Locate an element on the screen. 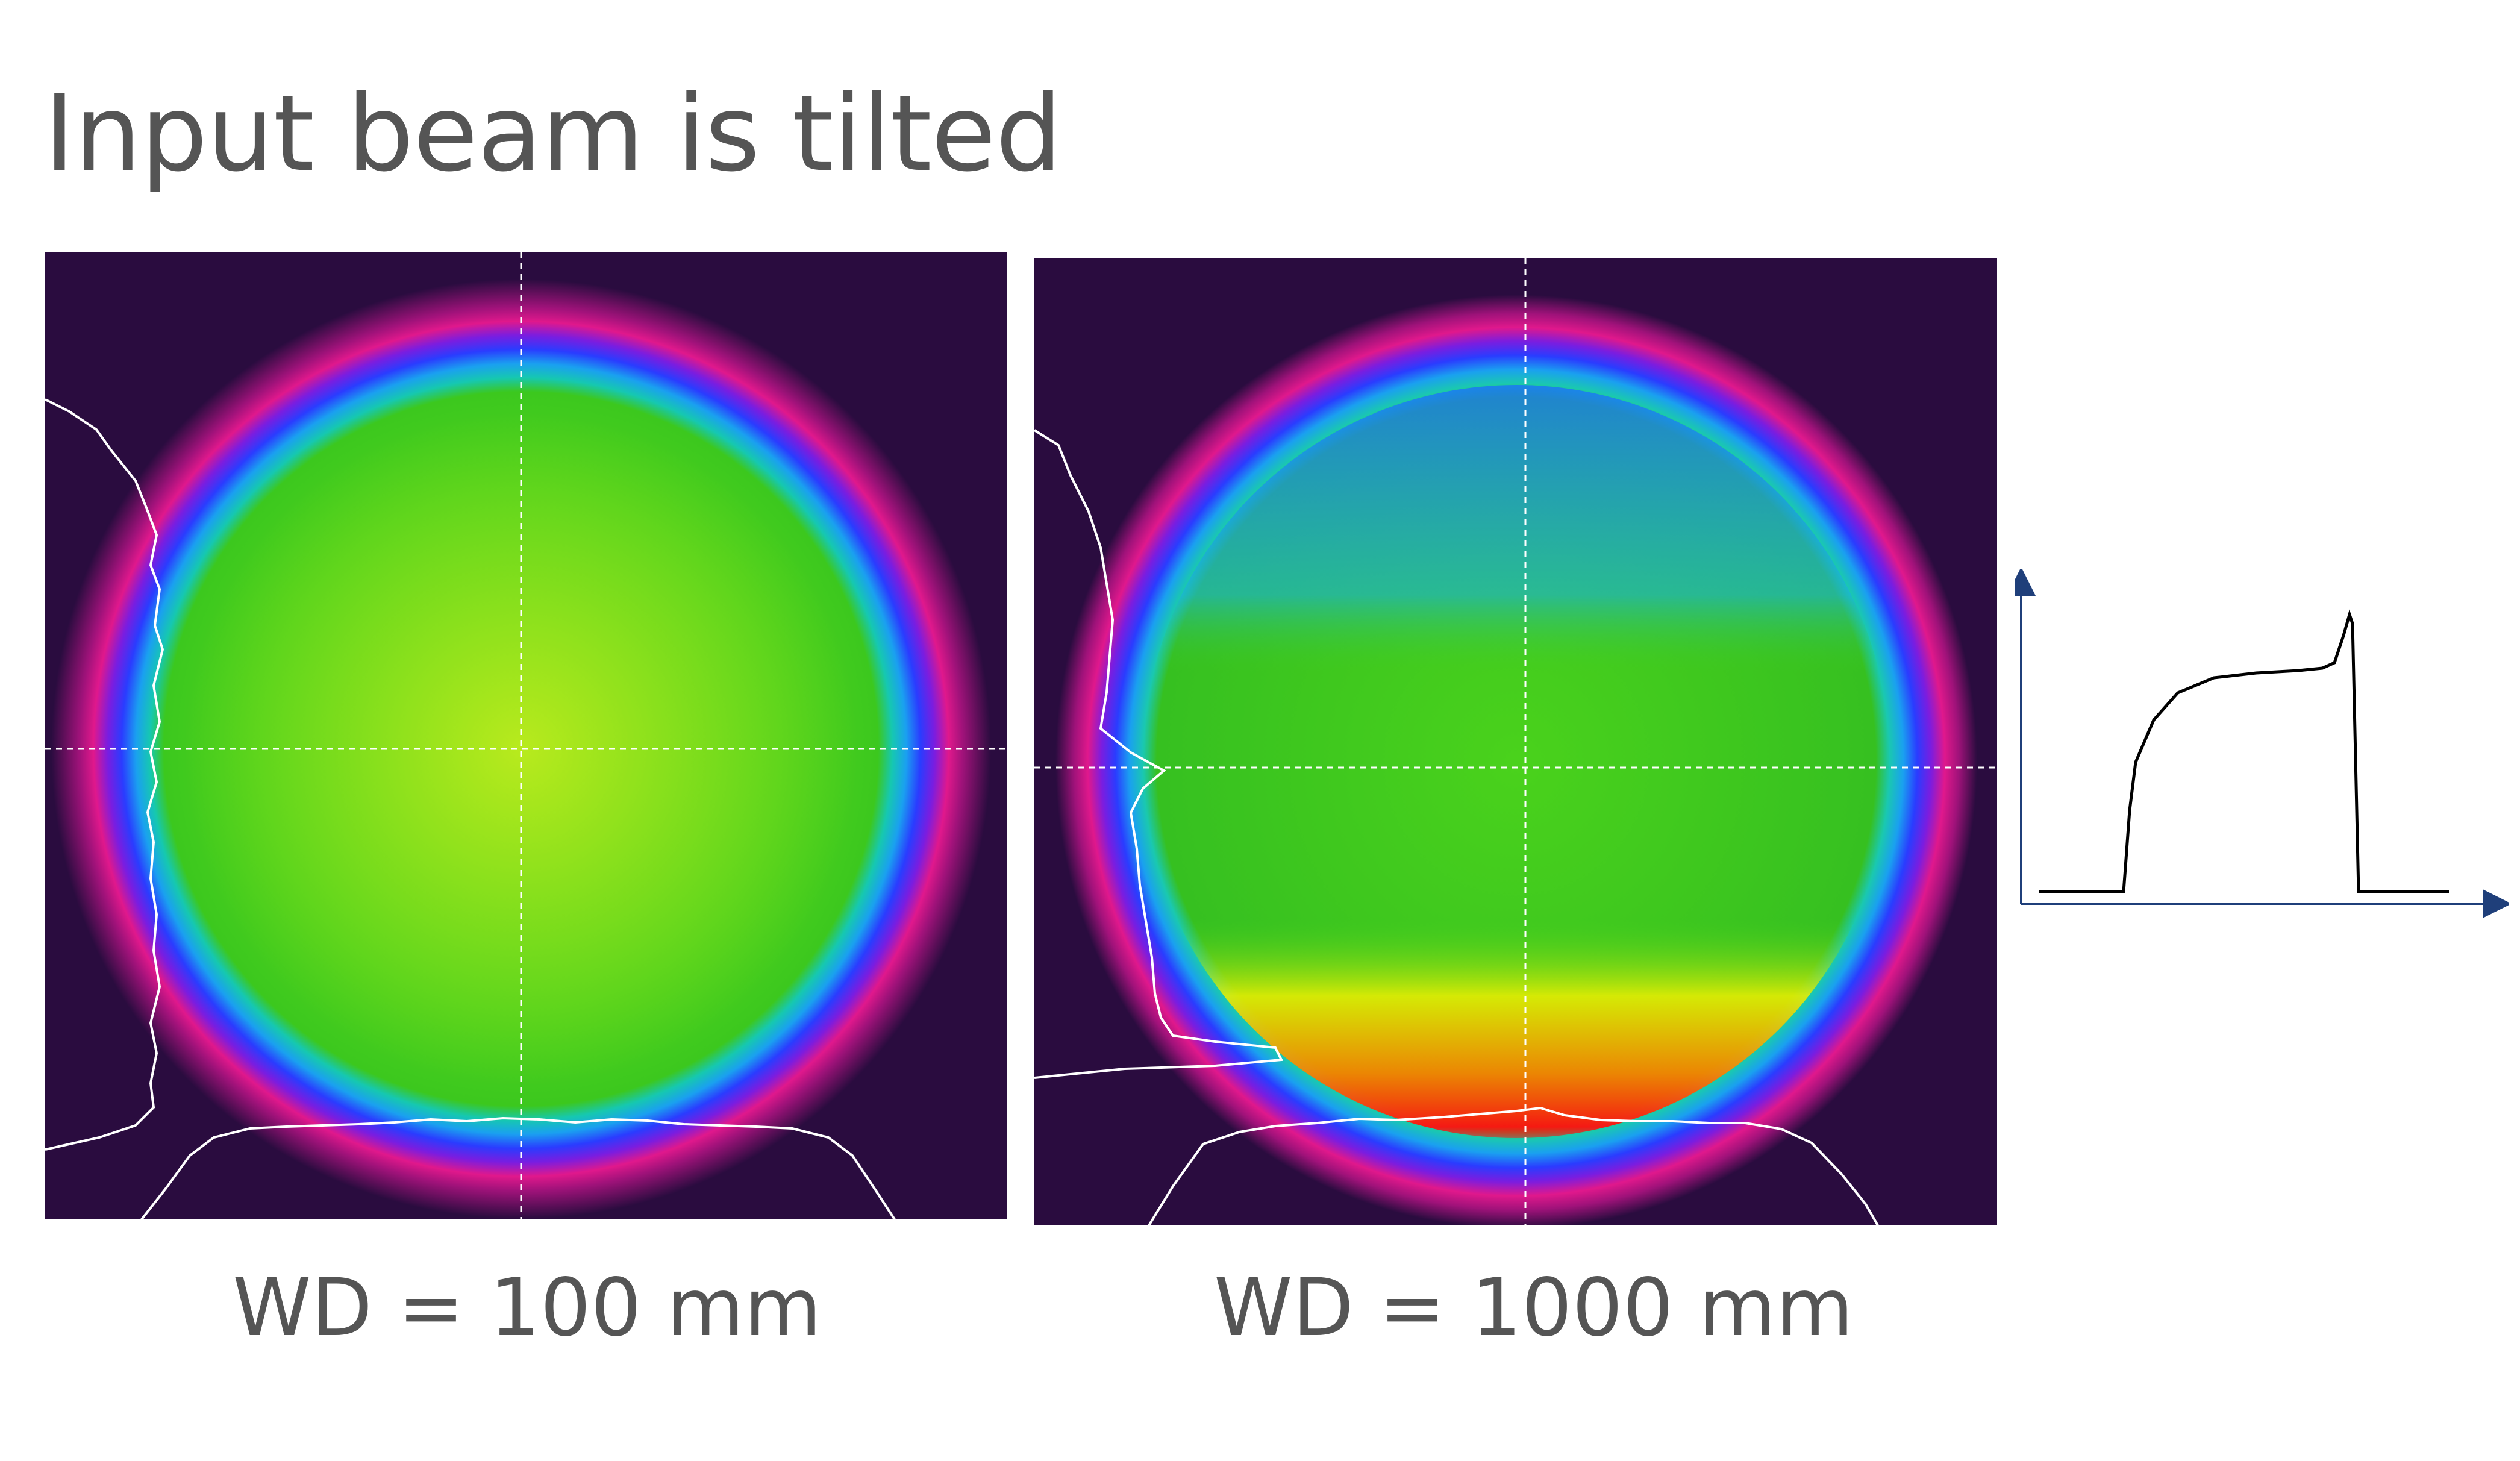 The height and width of the screenshot is (1461, 2520). profile-sketch-graph is located at coordinates (2259, 742).